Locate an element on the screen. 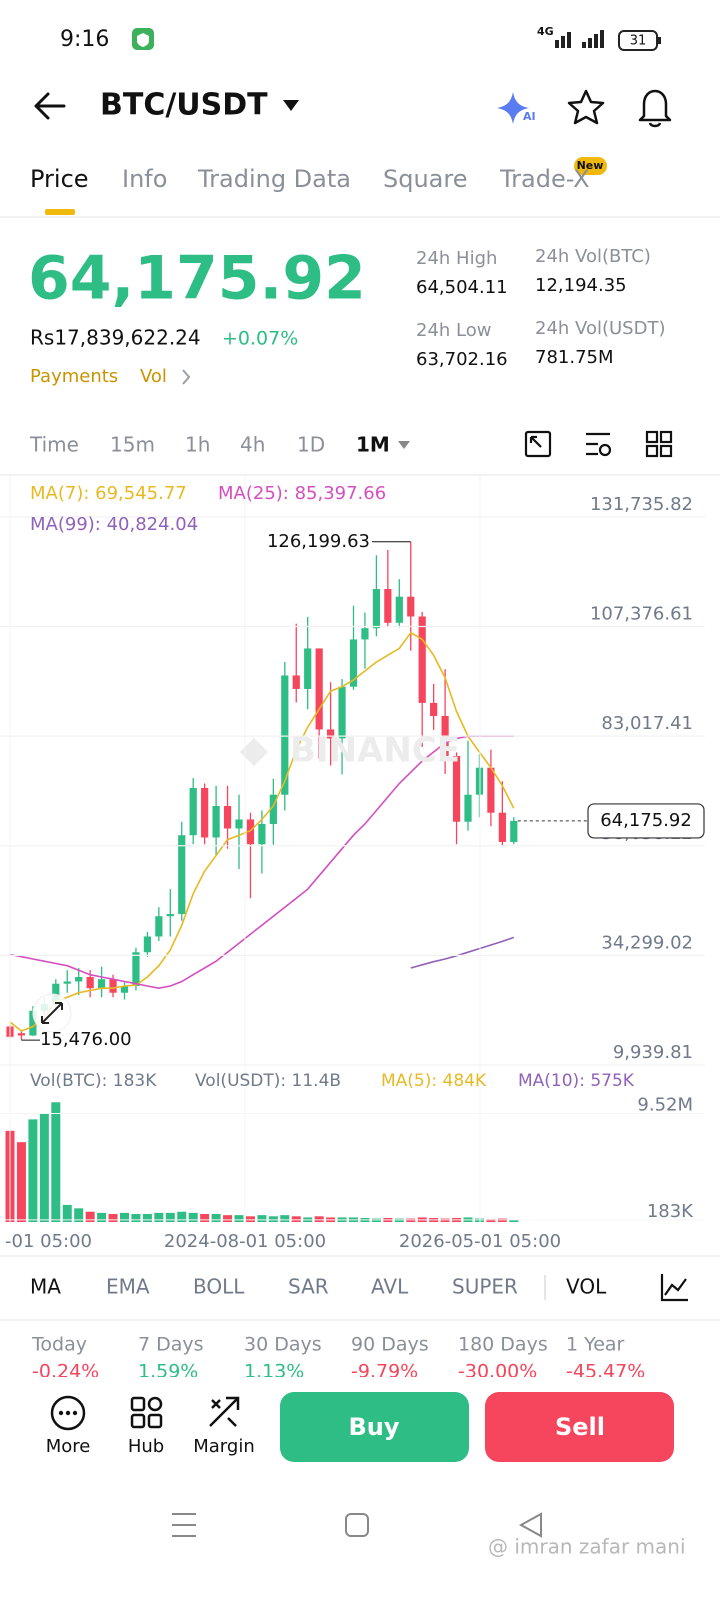 This screenshot has width=720, height=1604. shield-icon is located at coordinates (143, 40).